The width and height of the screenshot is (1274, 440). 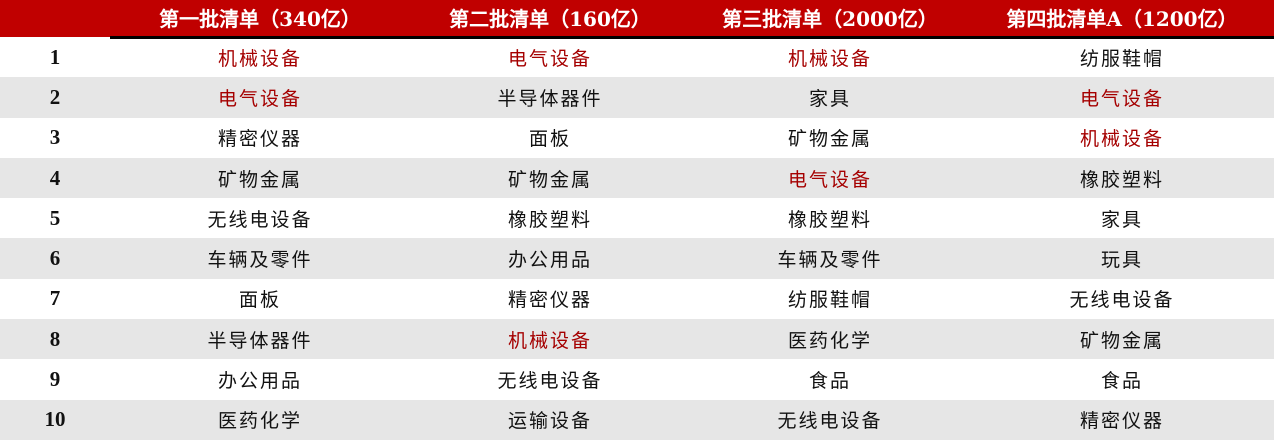 What do you see at coordinates (550, 19) in the screenshot?
I see `header-list-2: 第二批清单（160亿）` at bounding box center [550, 19].